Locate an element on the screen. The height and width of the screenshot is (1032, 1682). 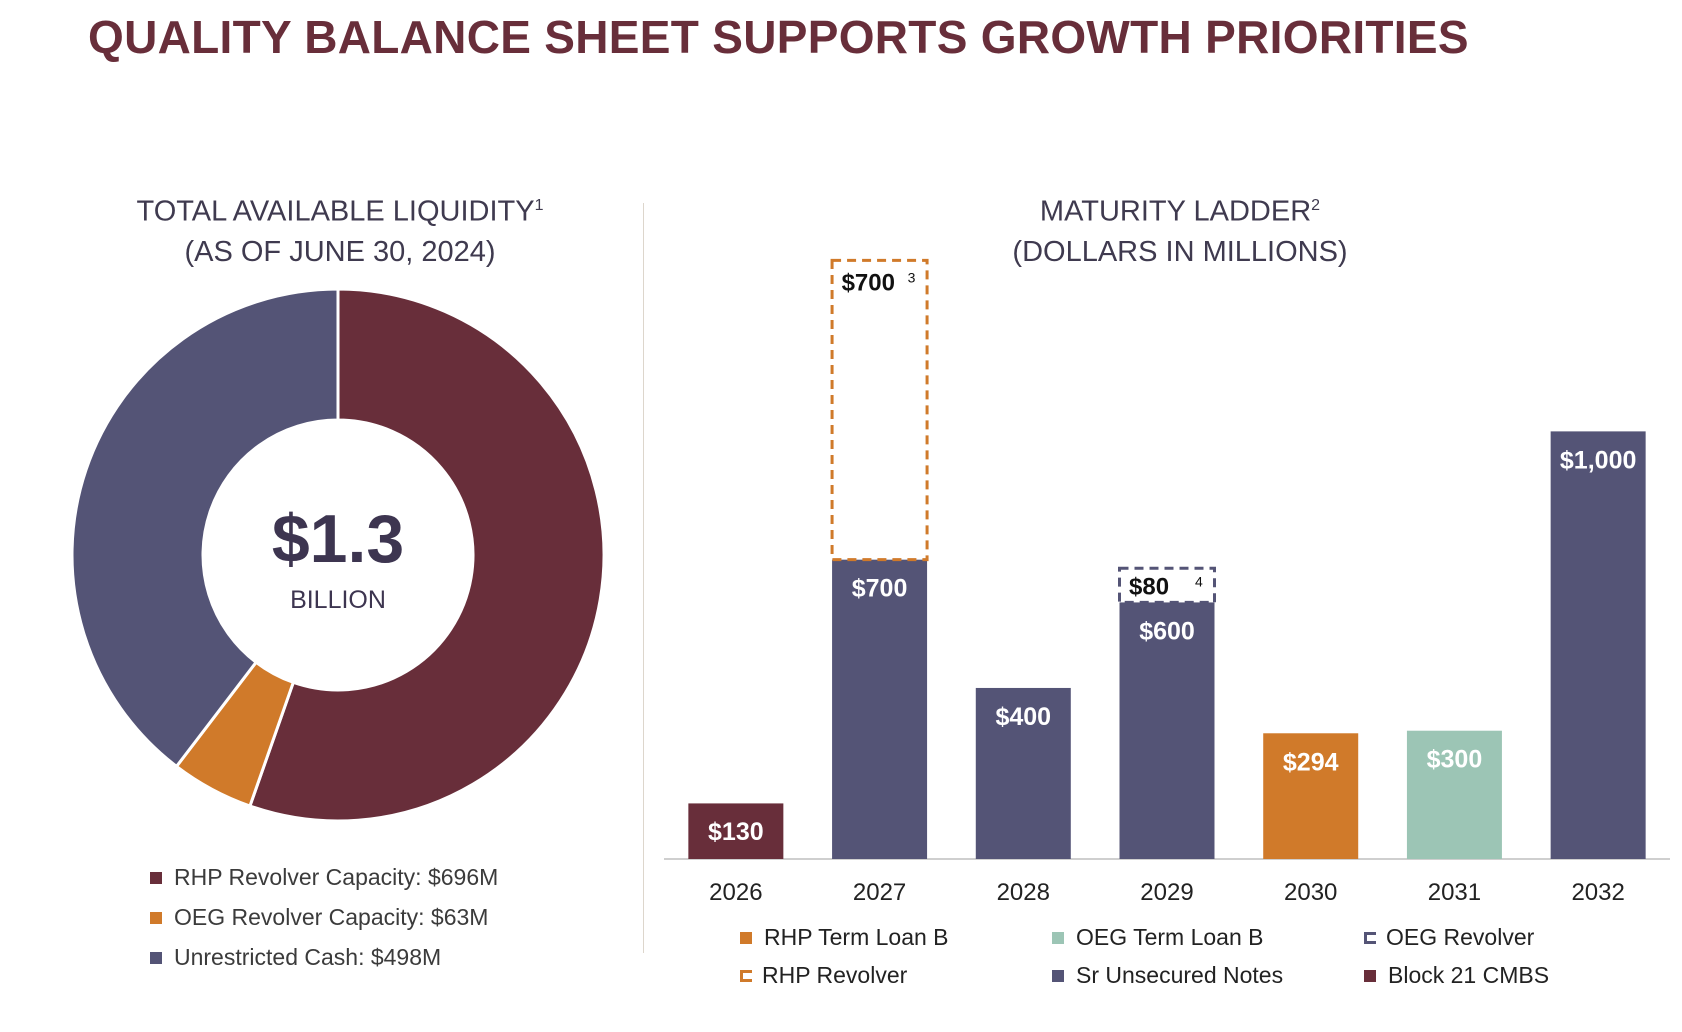
bar-value-label: $294 is located at coordinates (1311, 762).